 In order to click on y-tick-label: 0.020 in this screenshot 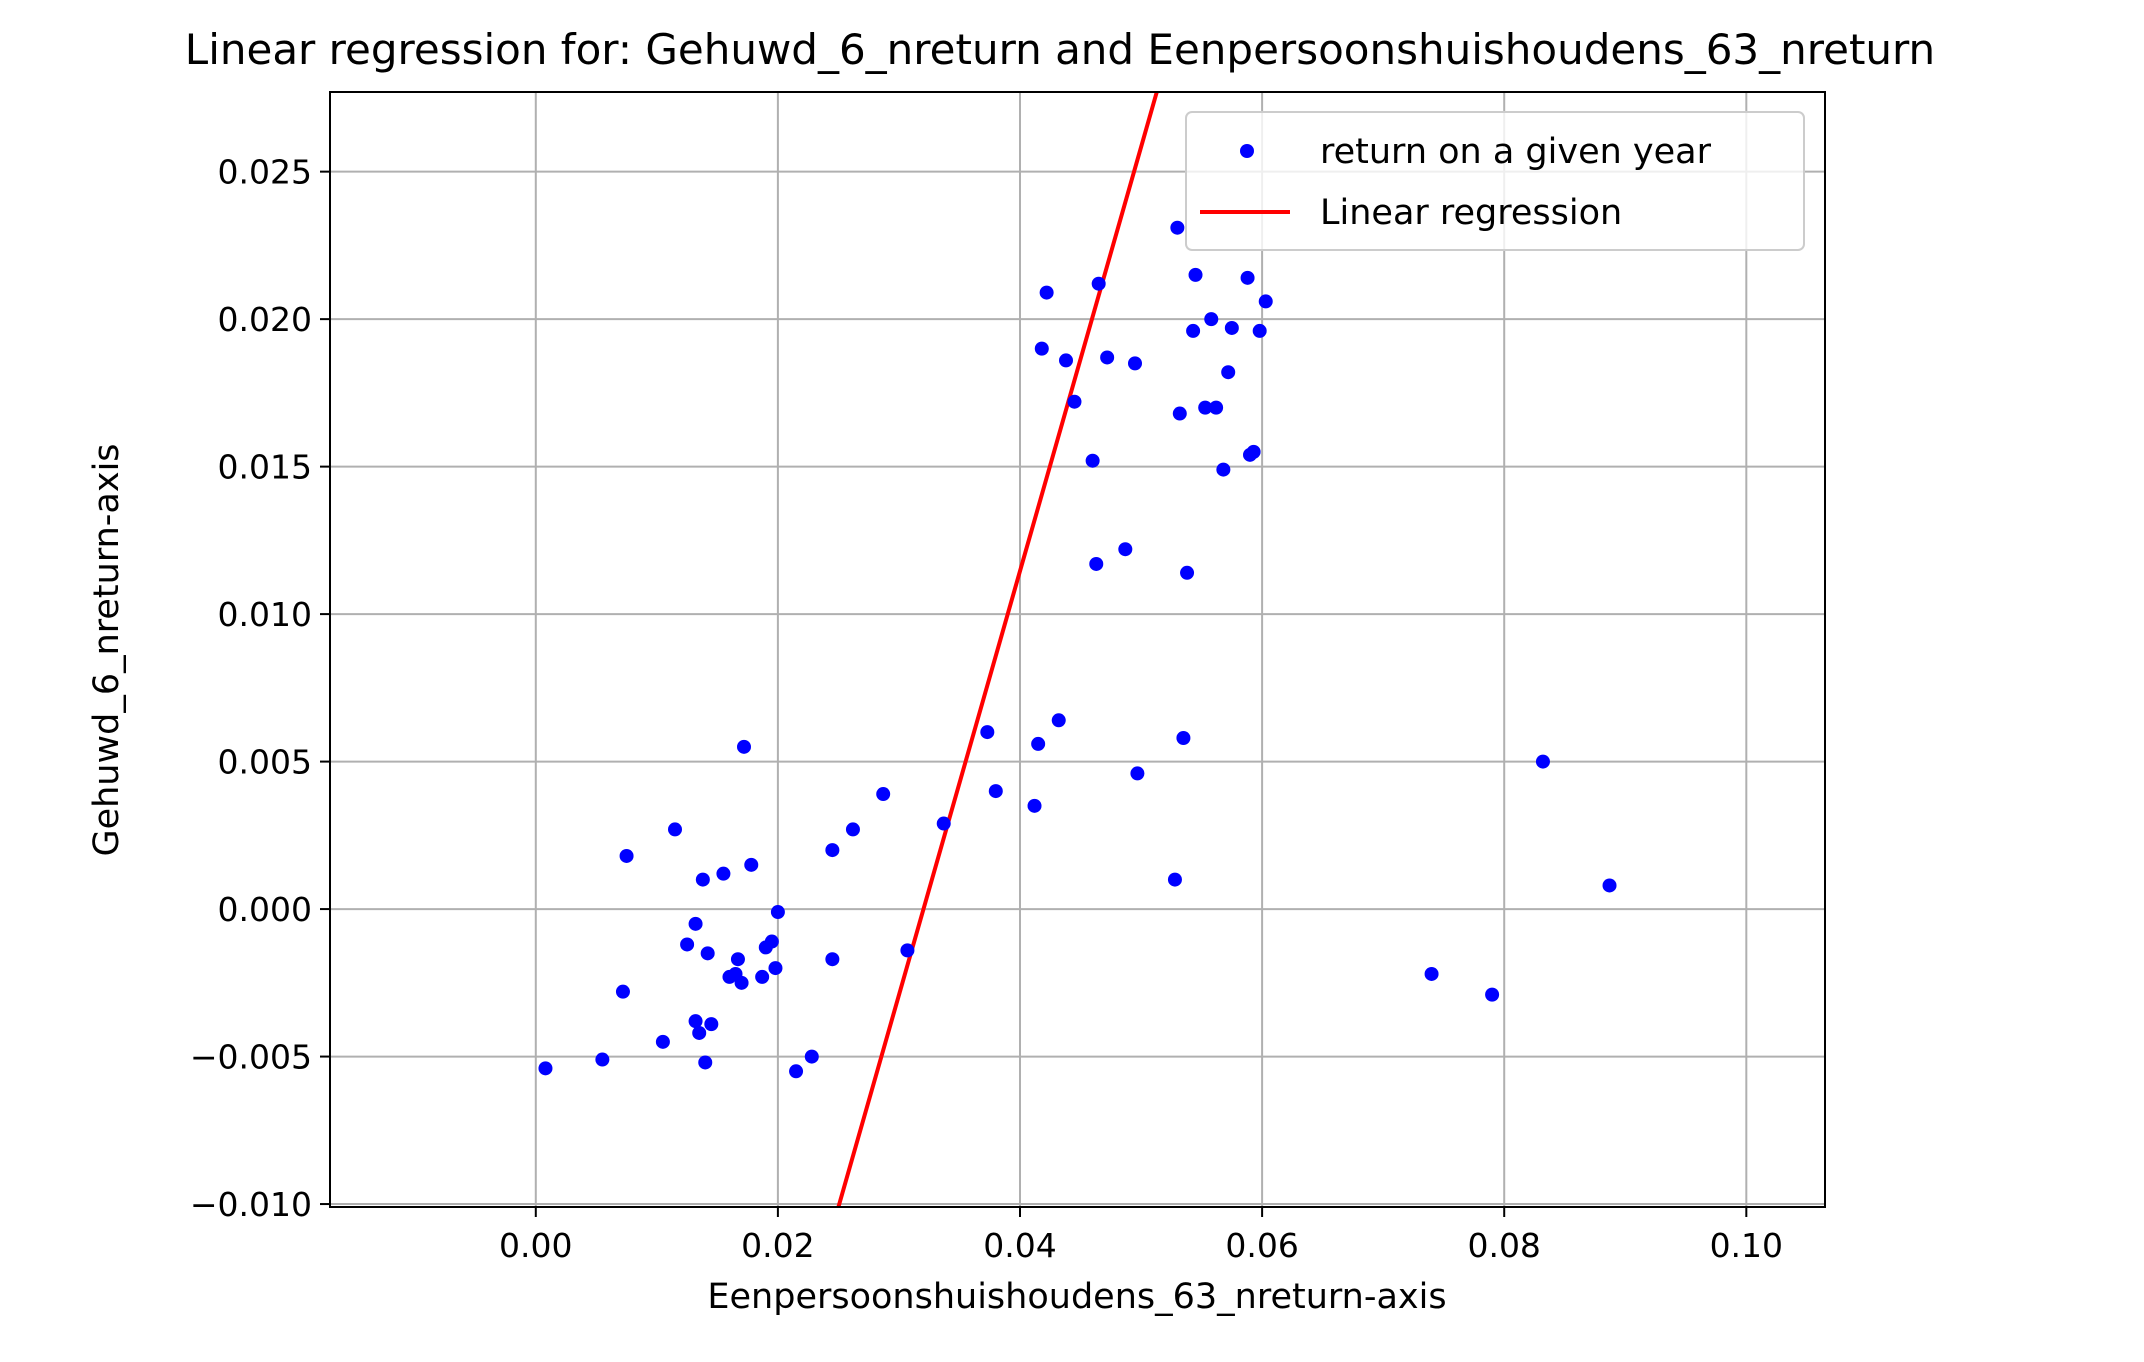, I will do `click(265, 319)`.